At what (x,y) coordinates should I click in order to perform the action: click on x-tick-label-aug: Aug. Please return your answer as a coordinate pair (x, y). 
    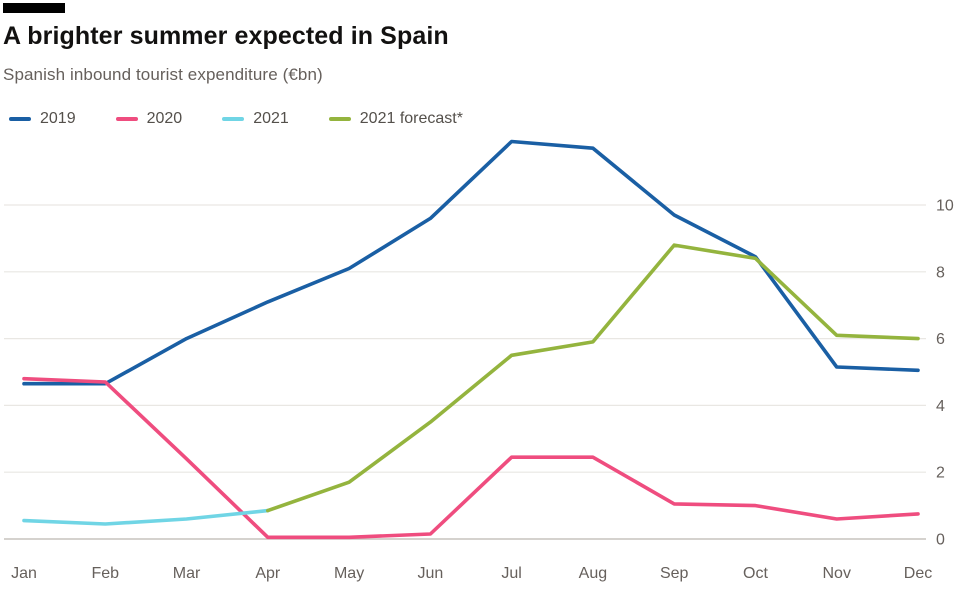
    Looking at the image, I should click on (593, 573).